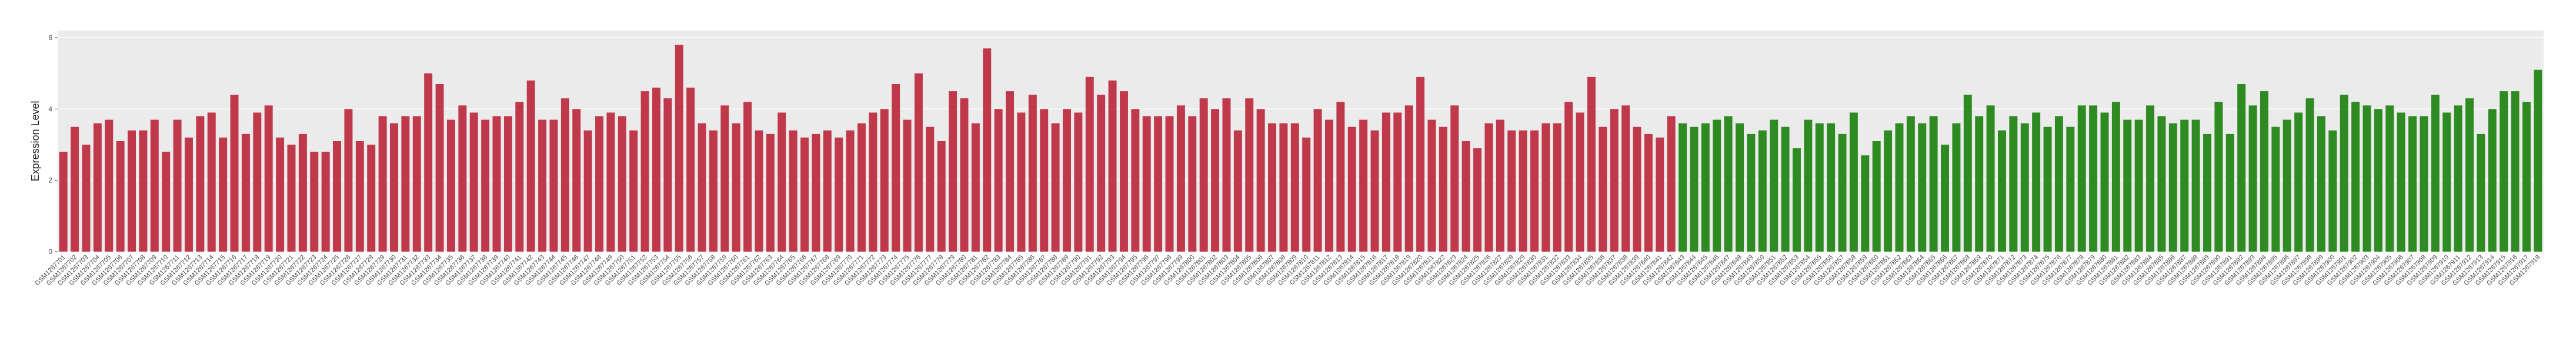  I want to click on y-tick-label: 6, so click(50, 38).